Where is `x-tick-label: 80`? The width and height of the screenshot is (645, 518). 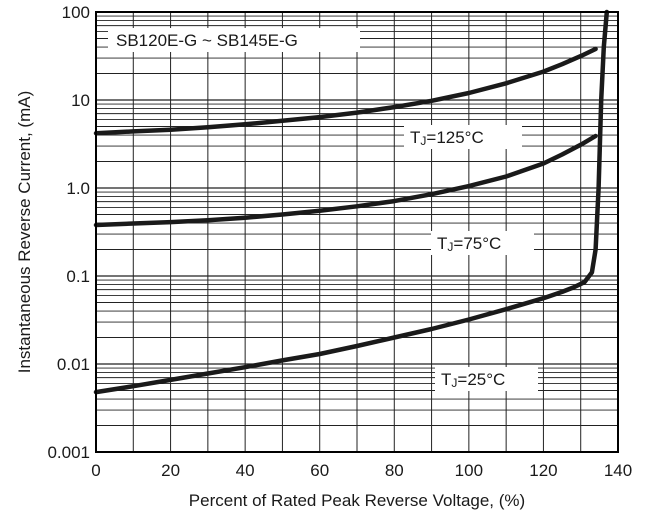
x-tick-label: 80 is located at coordinates (394, 470).